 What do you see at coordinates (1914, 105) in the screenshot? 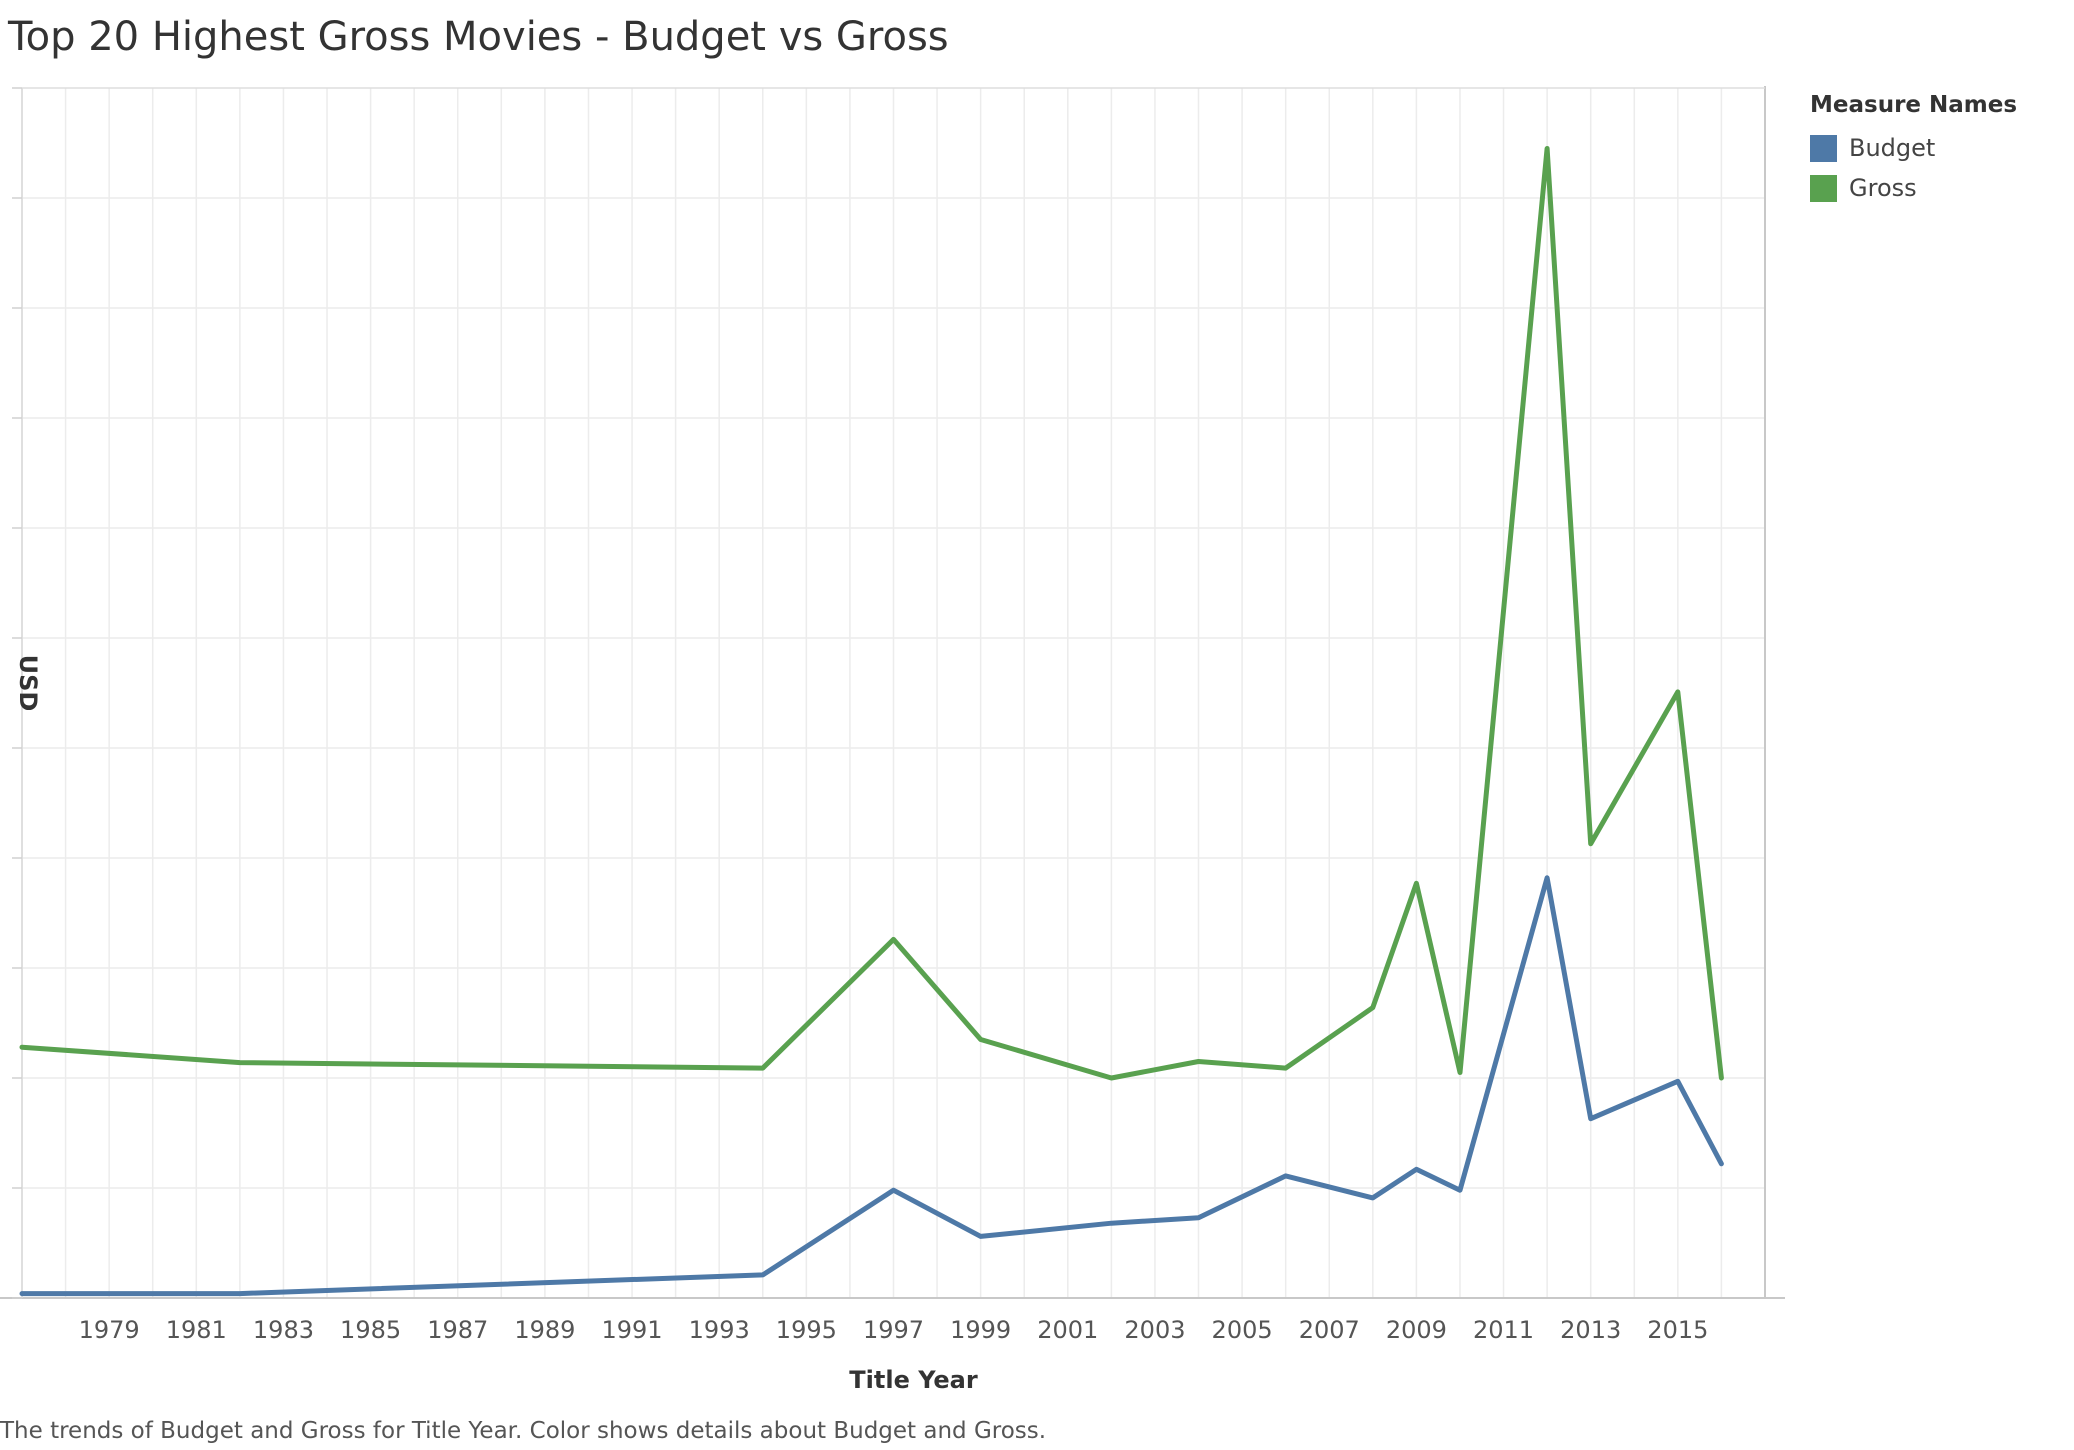
I see `legend-title: Measure Names` at bounding box center [1914, 105].